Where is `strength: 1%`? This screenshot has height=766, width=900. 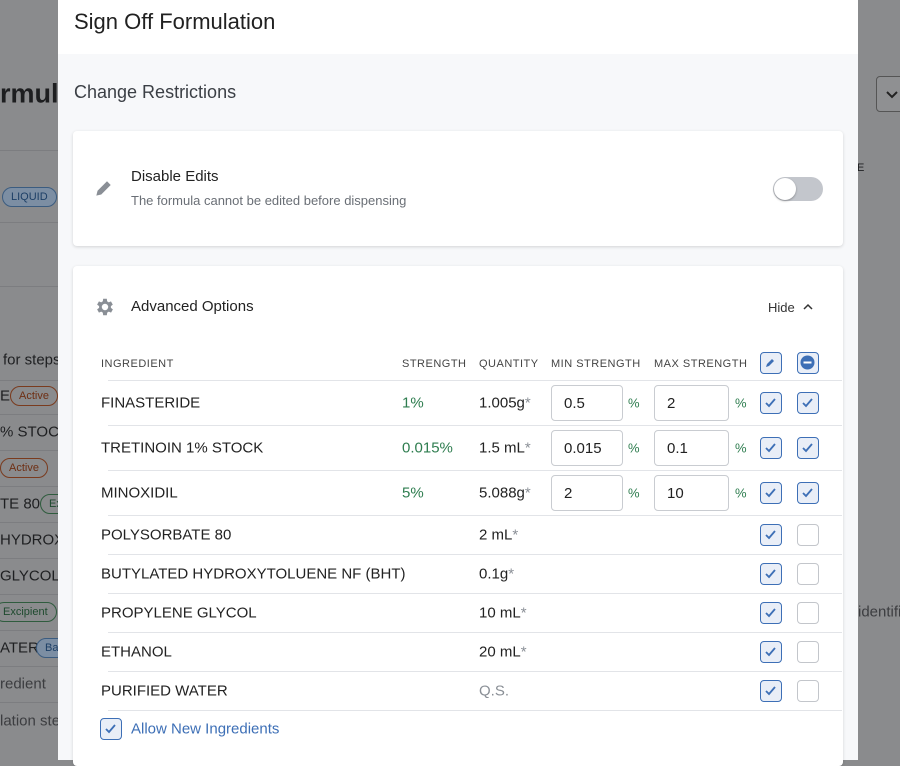
strength: 1% is located at coordinates (413, 402).